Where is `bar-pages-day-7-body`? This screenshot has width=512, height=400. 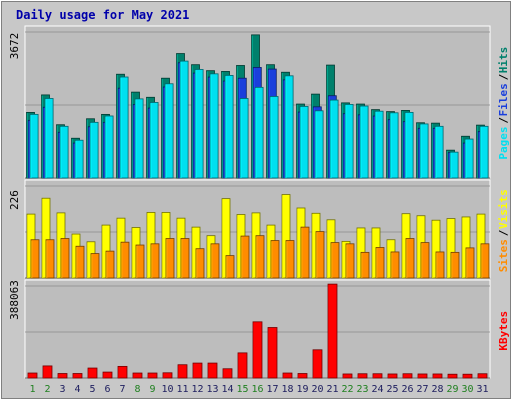
bar-pages-day-7-body is located at coordinates (124, 127).